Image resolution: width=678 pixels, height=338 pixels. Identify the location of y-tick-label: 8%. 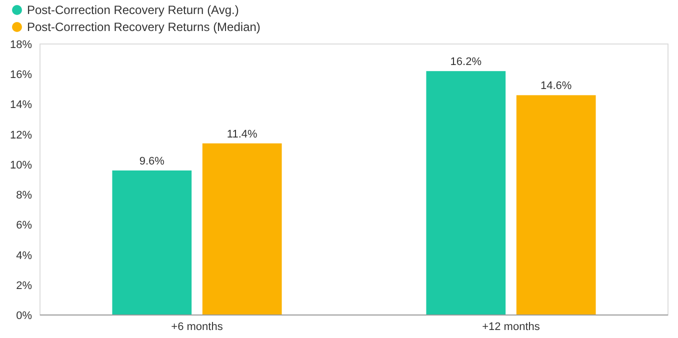
(24, 196).